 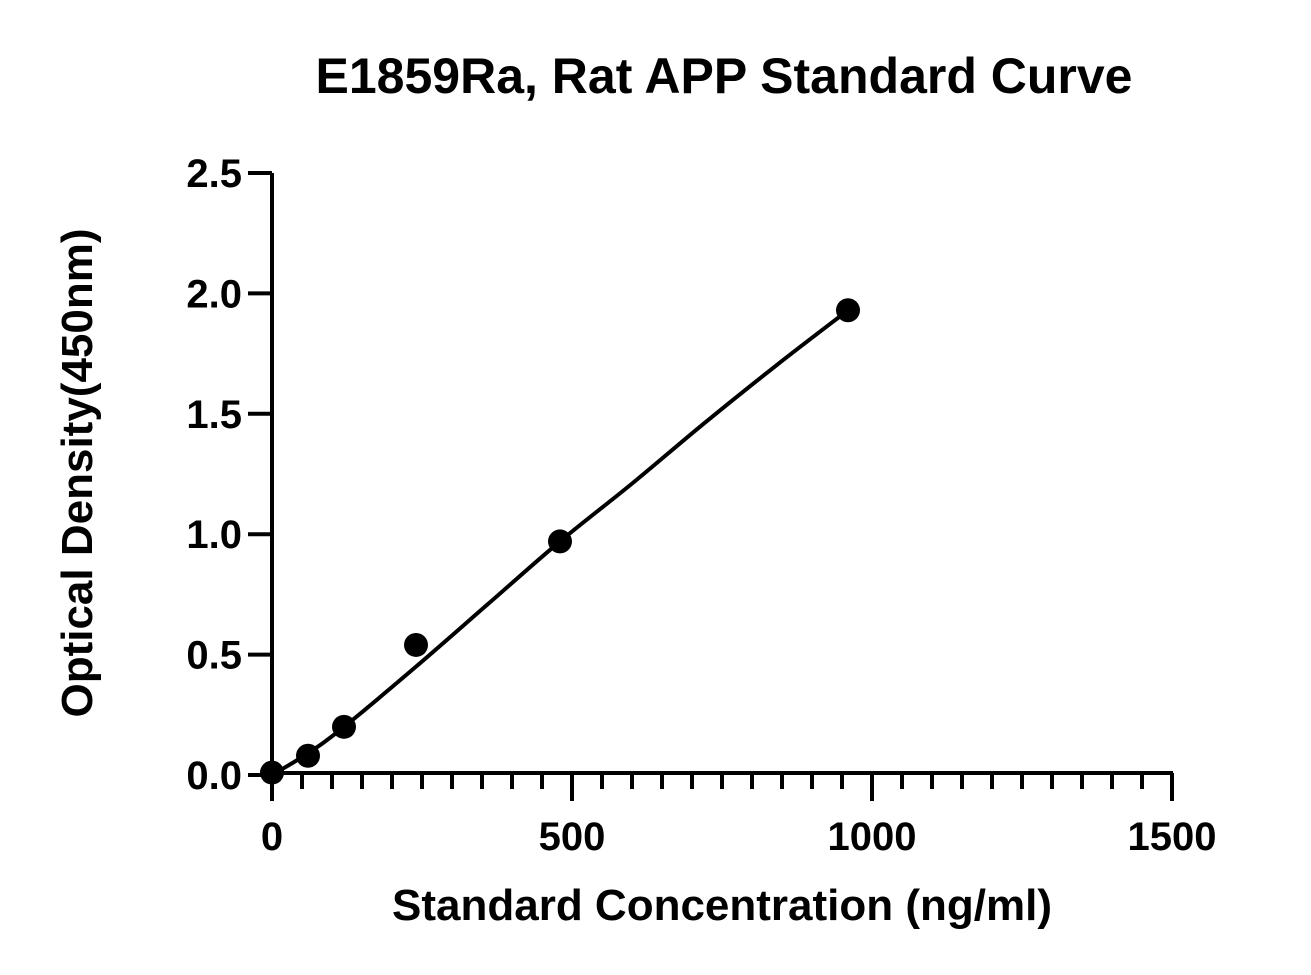 What do you see at coordinates (272, 837) in the screenshot?
I see `x-tick-label: 0` at bounding box center [272, 837].